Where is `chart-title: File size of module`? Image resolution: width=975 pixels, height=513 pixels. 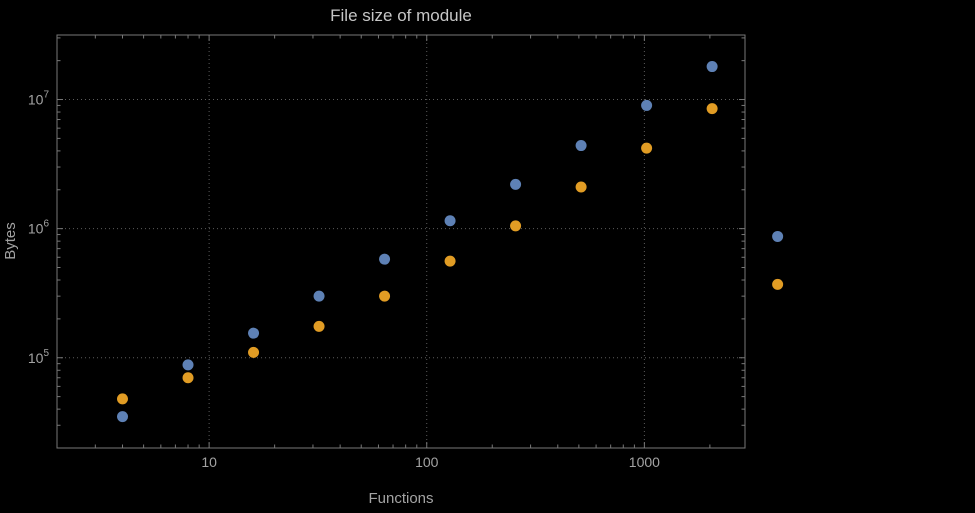 chart-title: File size of module is located at coordinates (401, 15).